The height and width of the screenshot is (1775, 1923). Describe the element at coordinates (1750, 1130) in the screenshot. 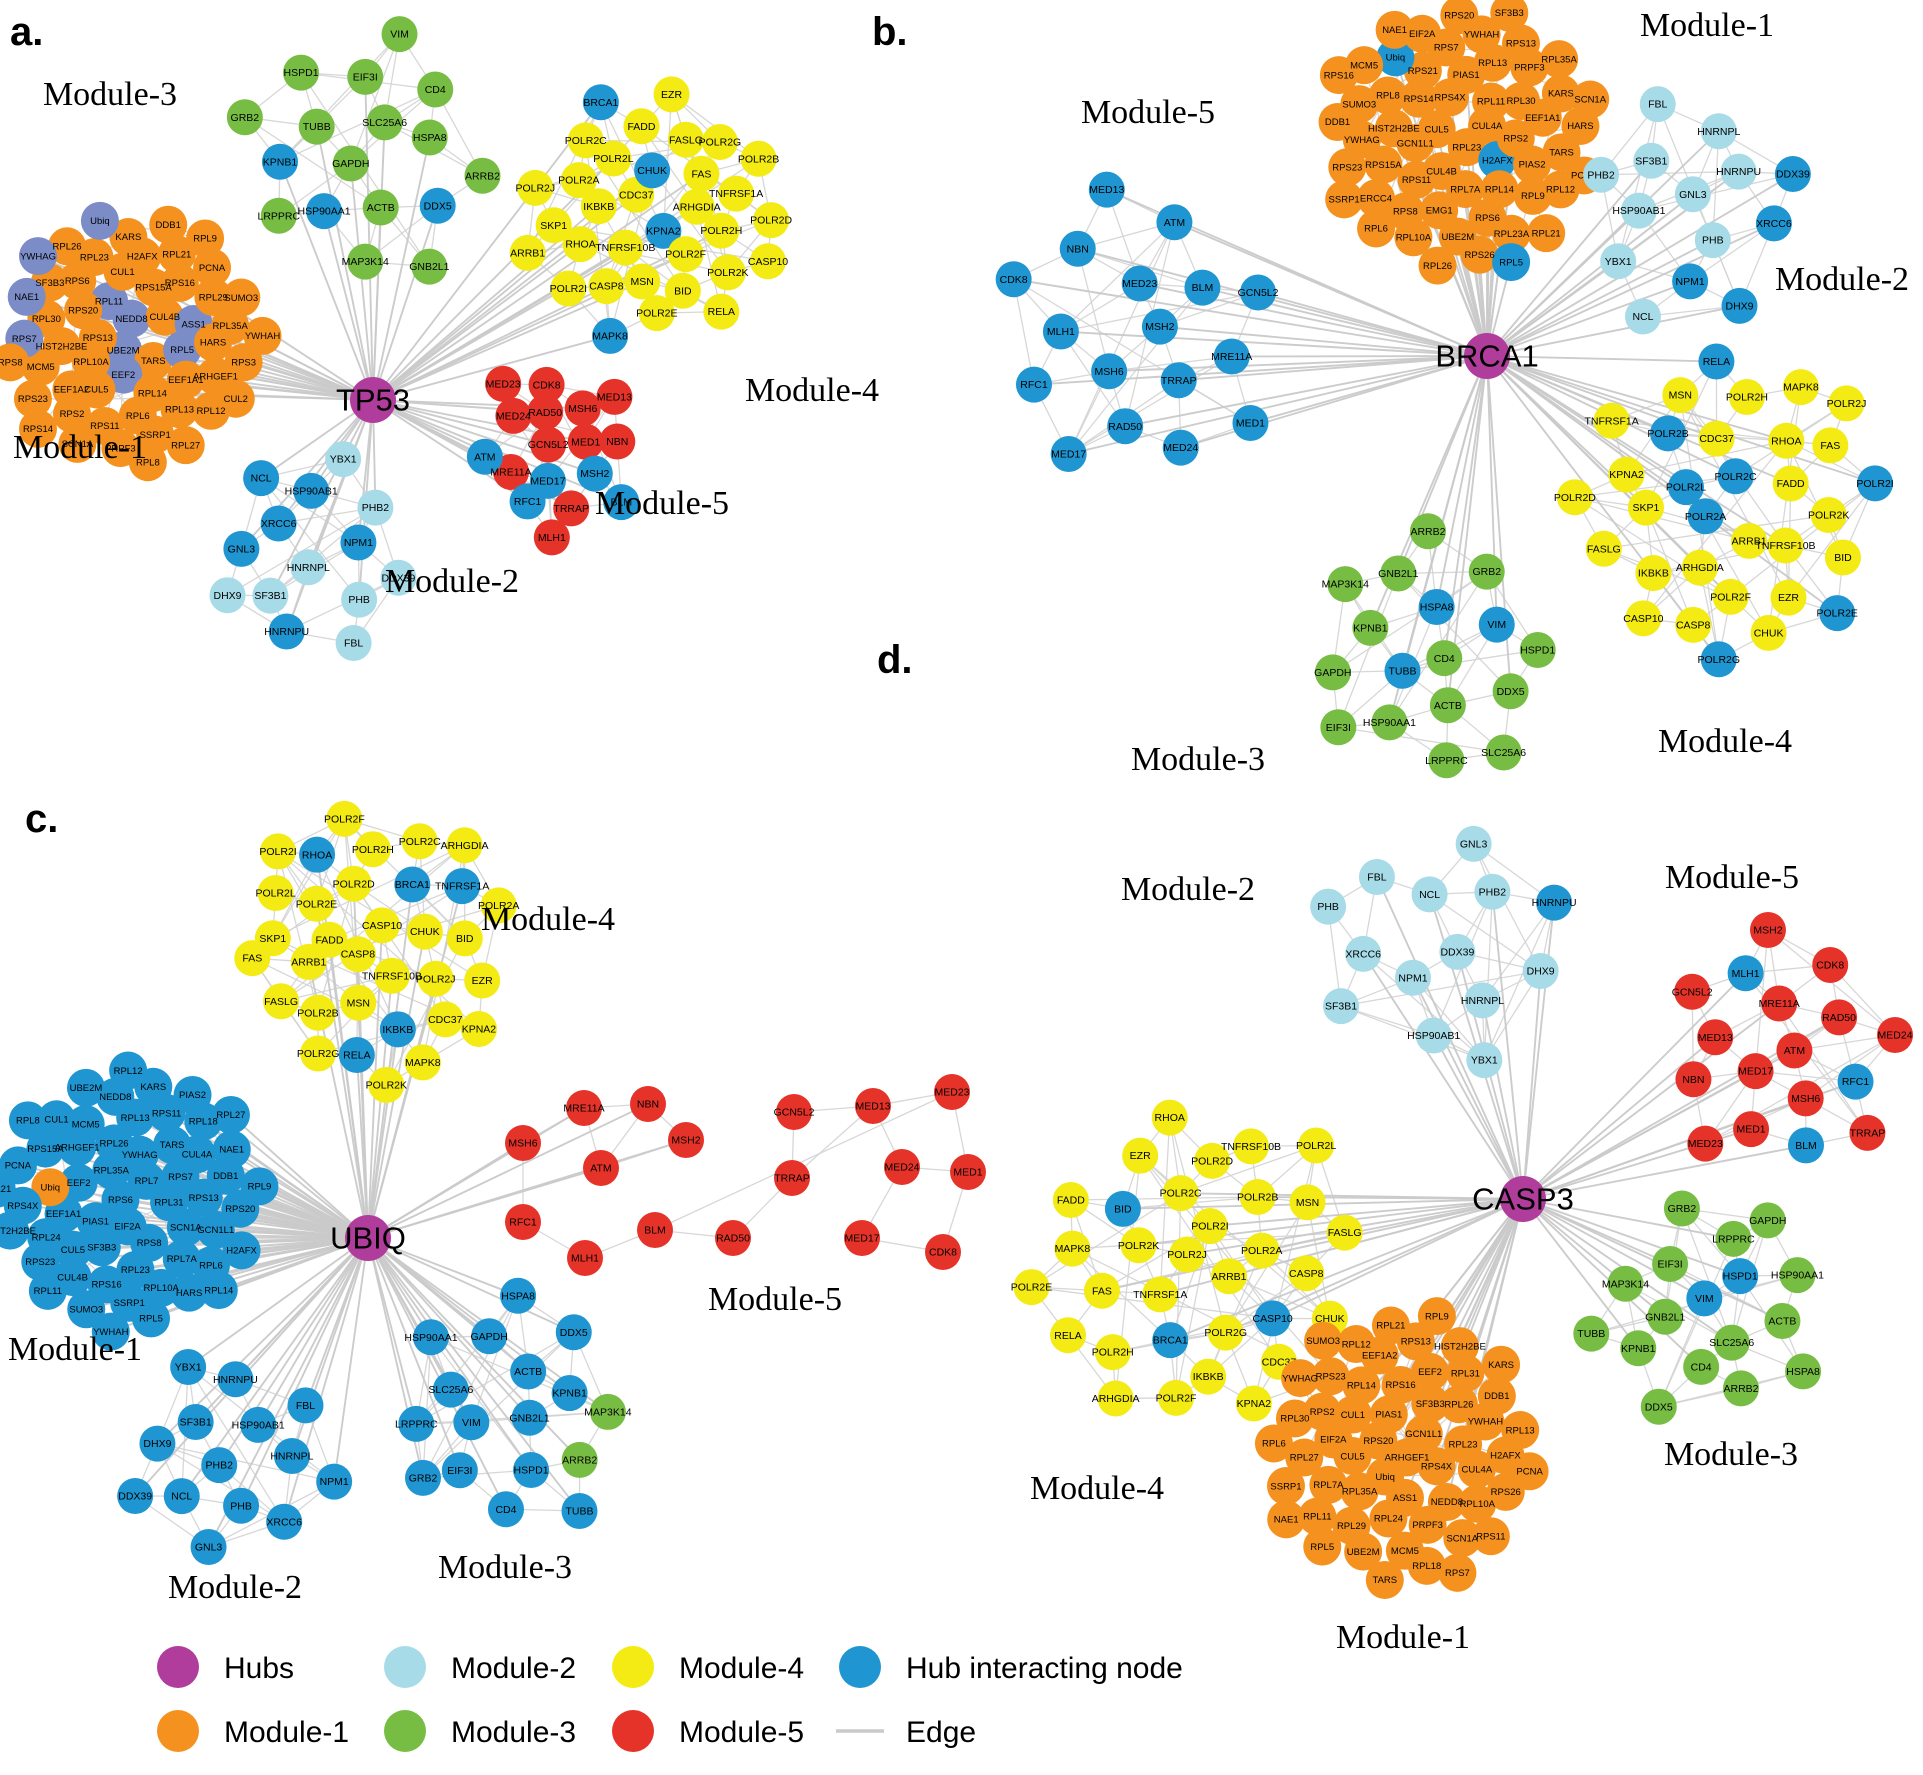

I see `protein-node-label: MED1` at that location.